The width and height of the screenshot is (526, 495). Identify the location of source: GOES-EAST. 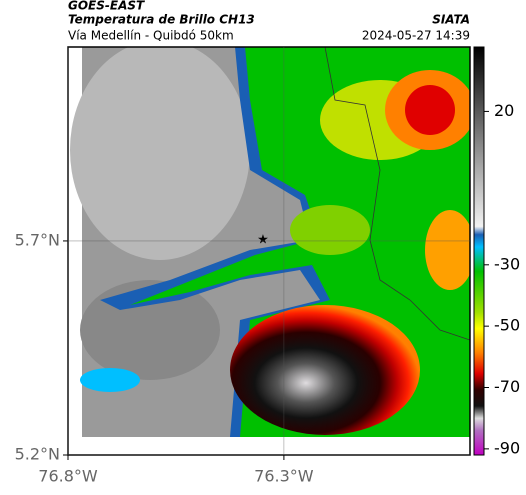
(106, 6).